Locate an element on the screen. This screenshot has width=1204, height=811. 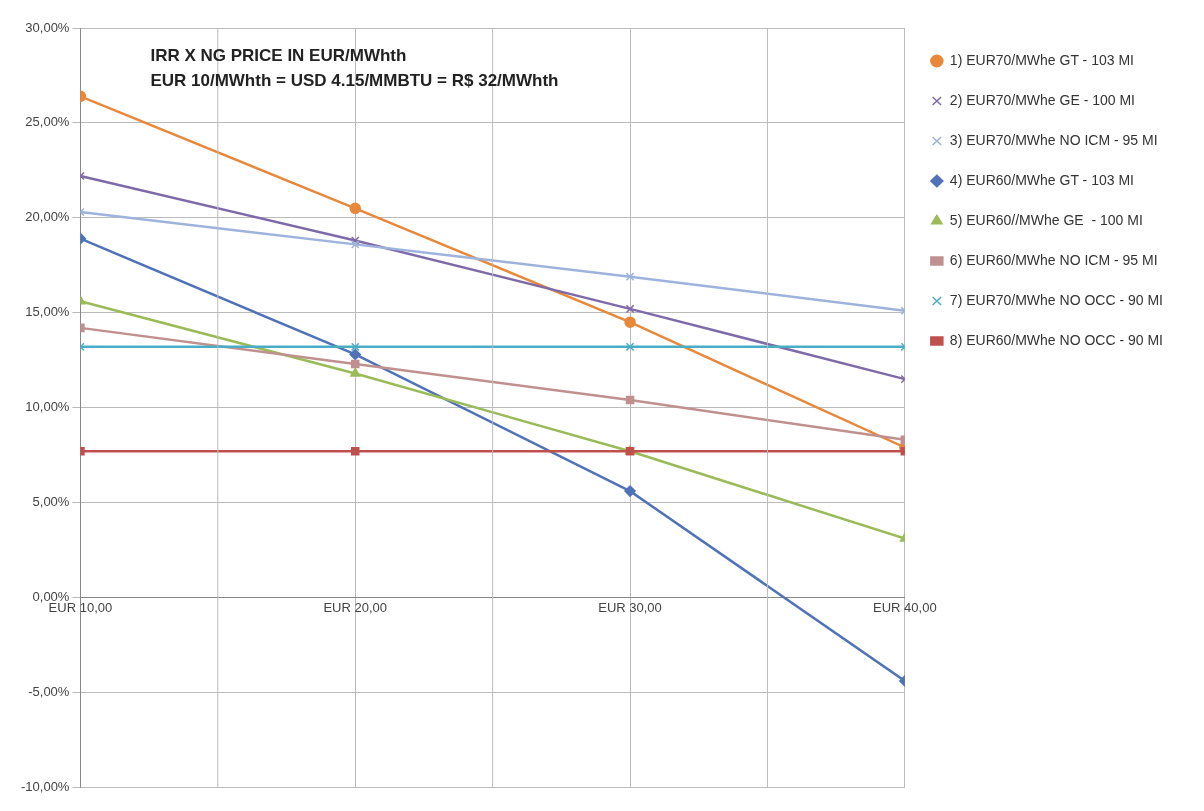
legend-label: 6) EUR60/MWhe NO ICM - 95 MI is located at coordinates (1053, 259).